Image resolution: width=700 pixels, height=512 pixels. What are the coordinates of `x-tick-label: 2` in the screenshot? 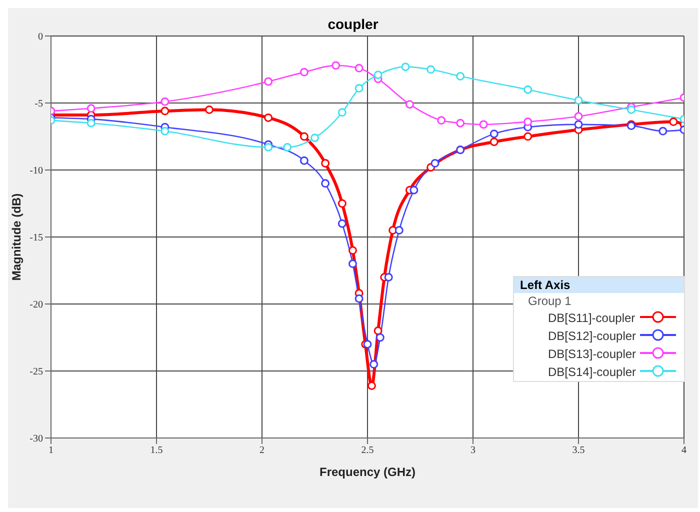 It's located at (262, 450).